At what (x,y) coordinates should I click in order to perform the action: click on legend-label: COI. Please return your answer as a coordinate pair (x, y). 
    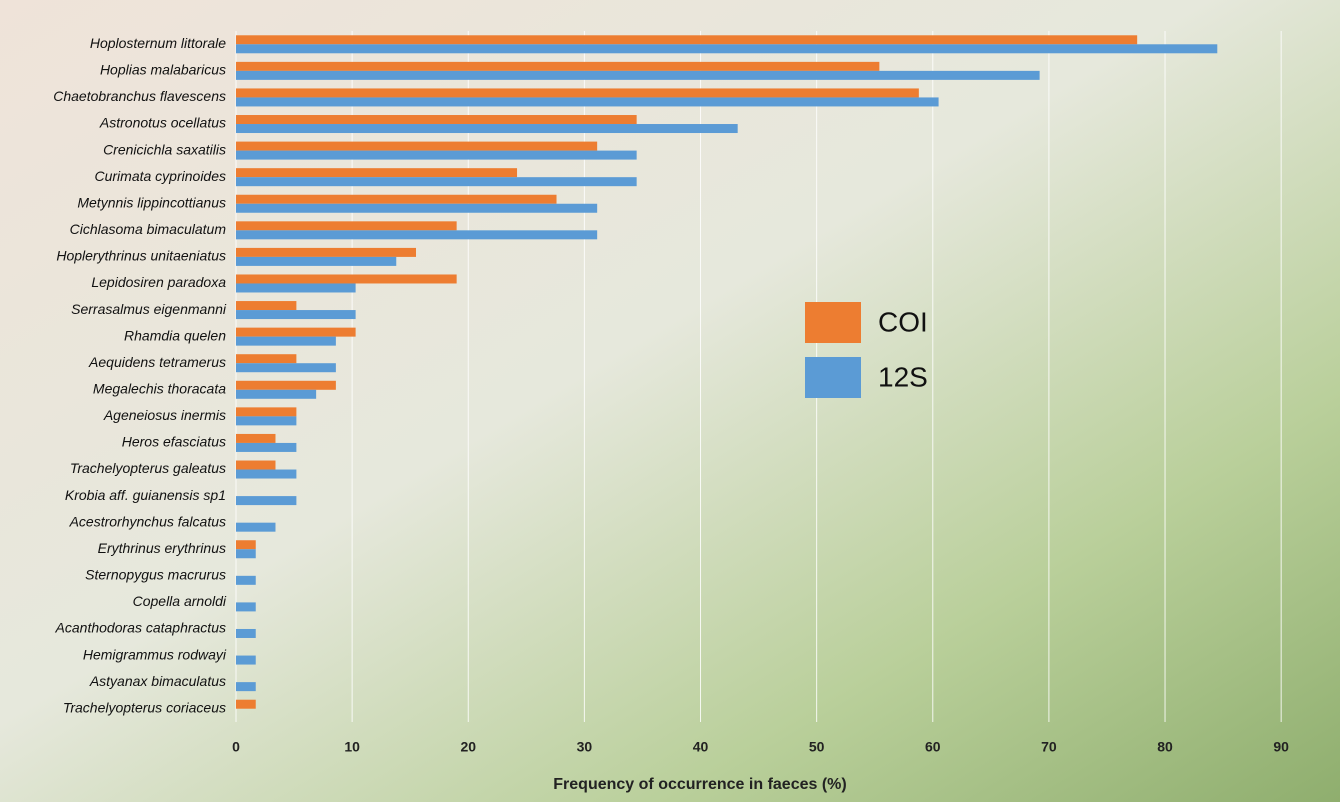
    Looking at the image, I should click on (903, 321).